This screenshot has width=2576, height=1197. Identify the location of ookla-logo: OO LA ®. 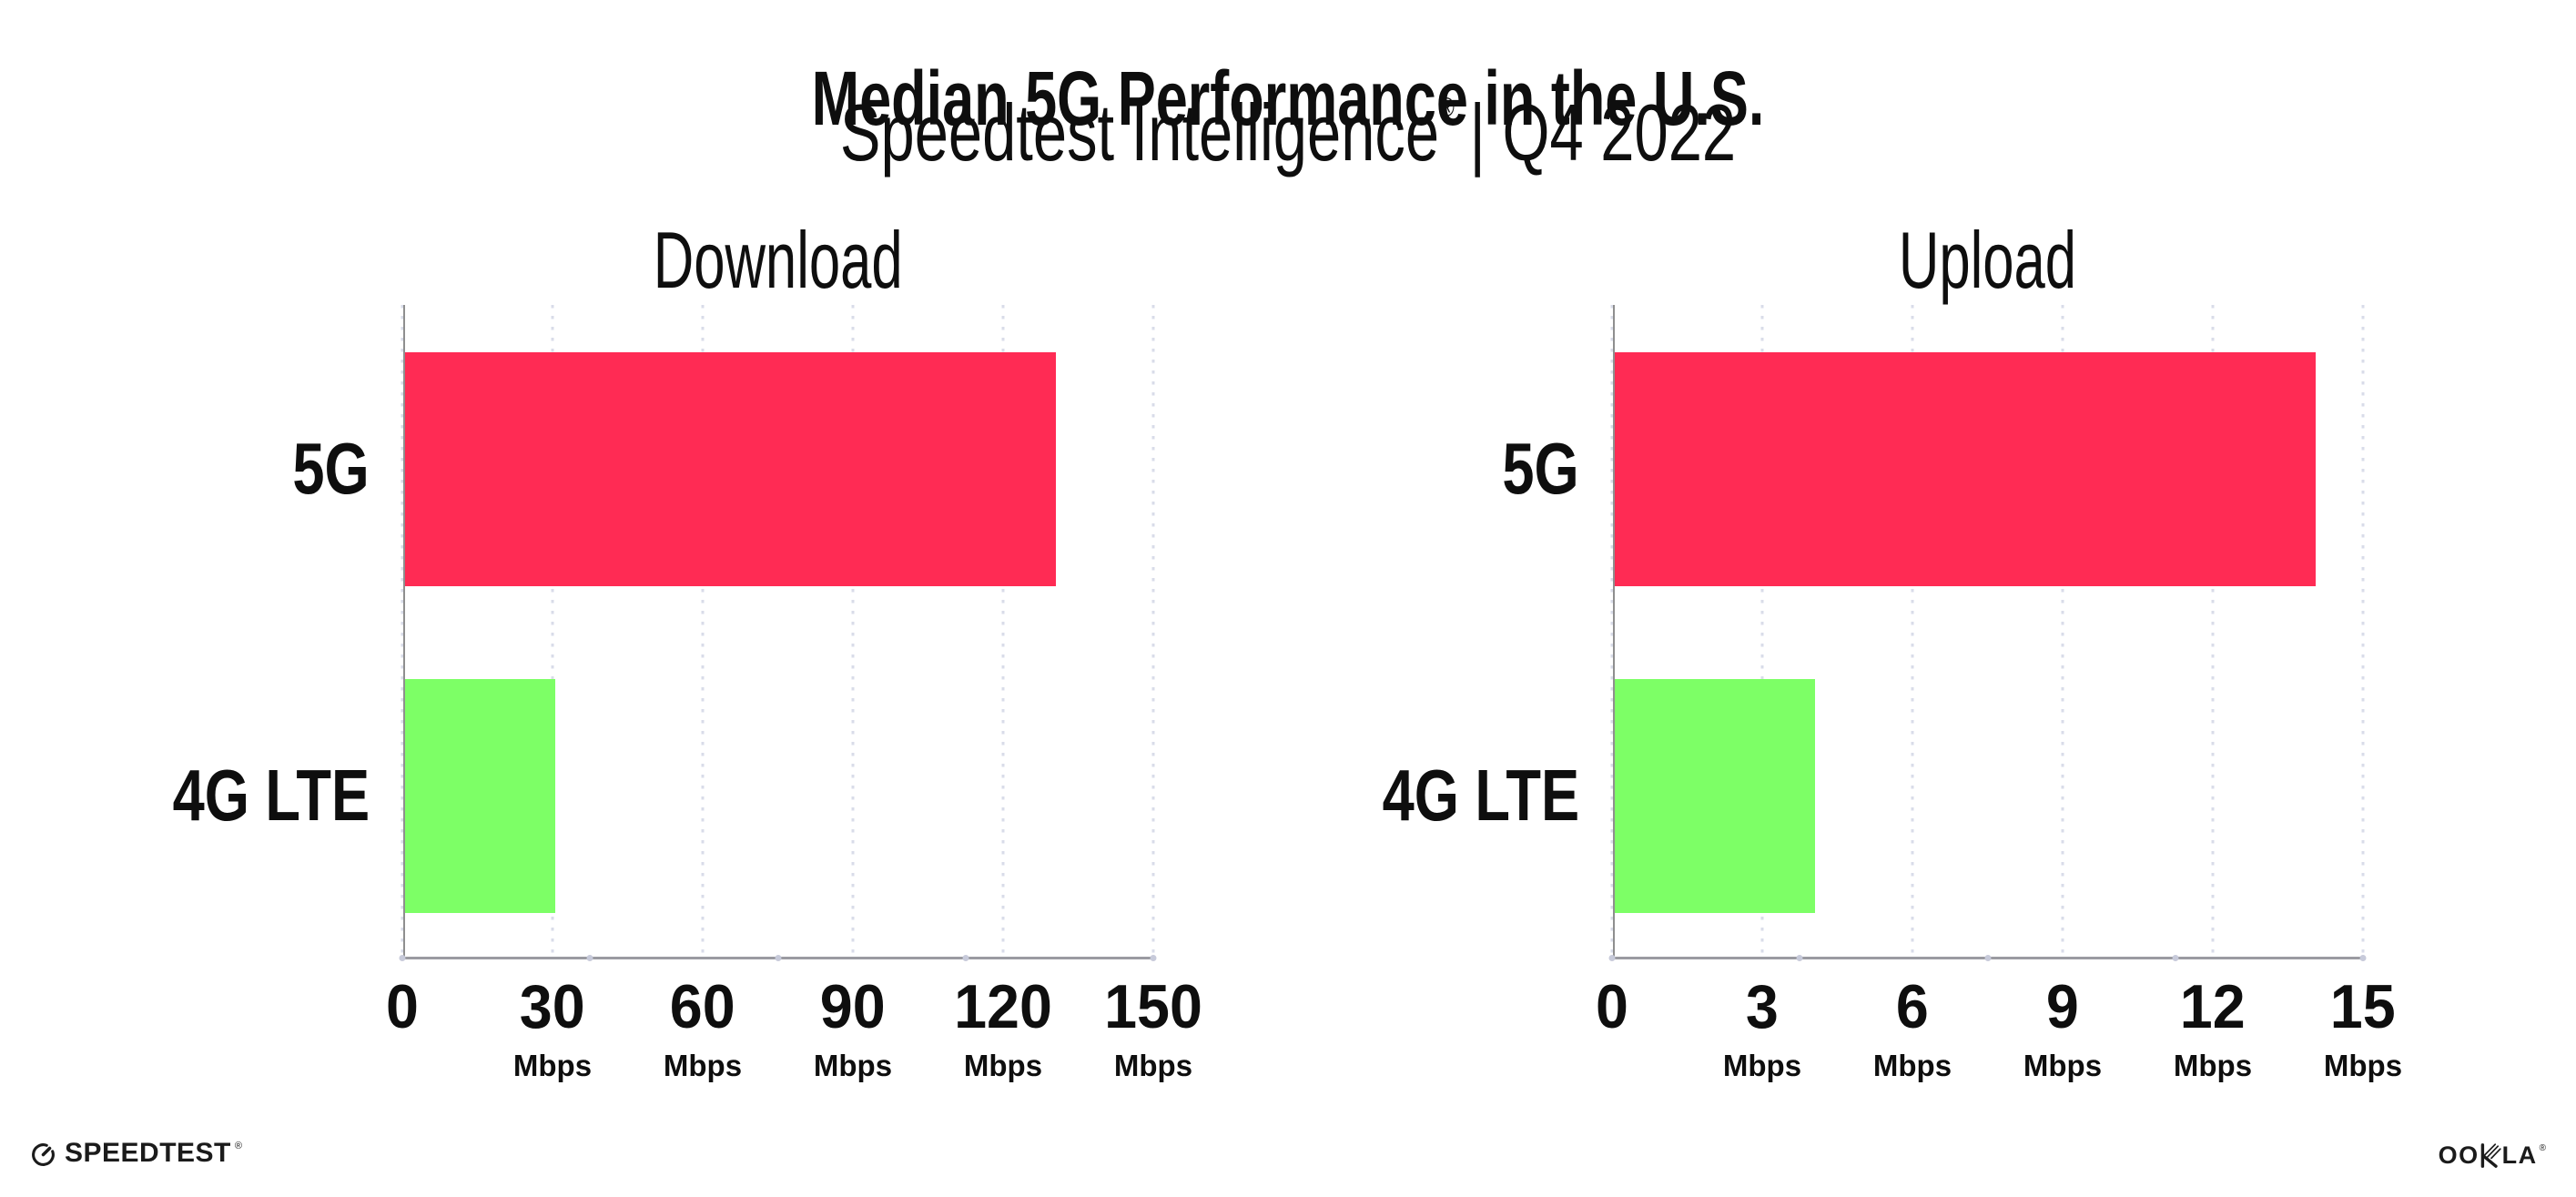
(2492, 1156).